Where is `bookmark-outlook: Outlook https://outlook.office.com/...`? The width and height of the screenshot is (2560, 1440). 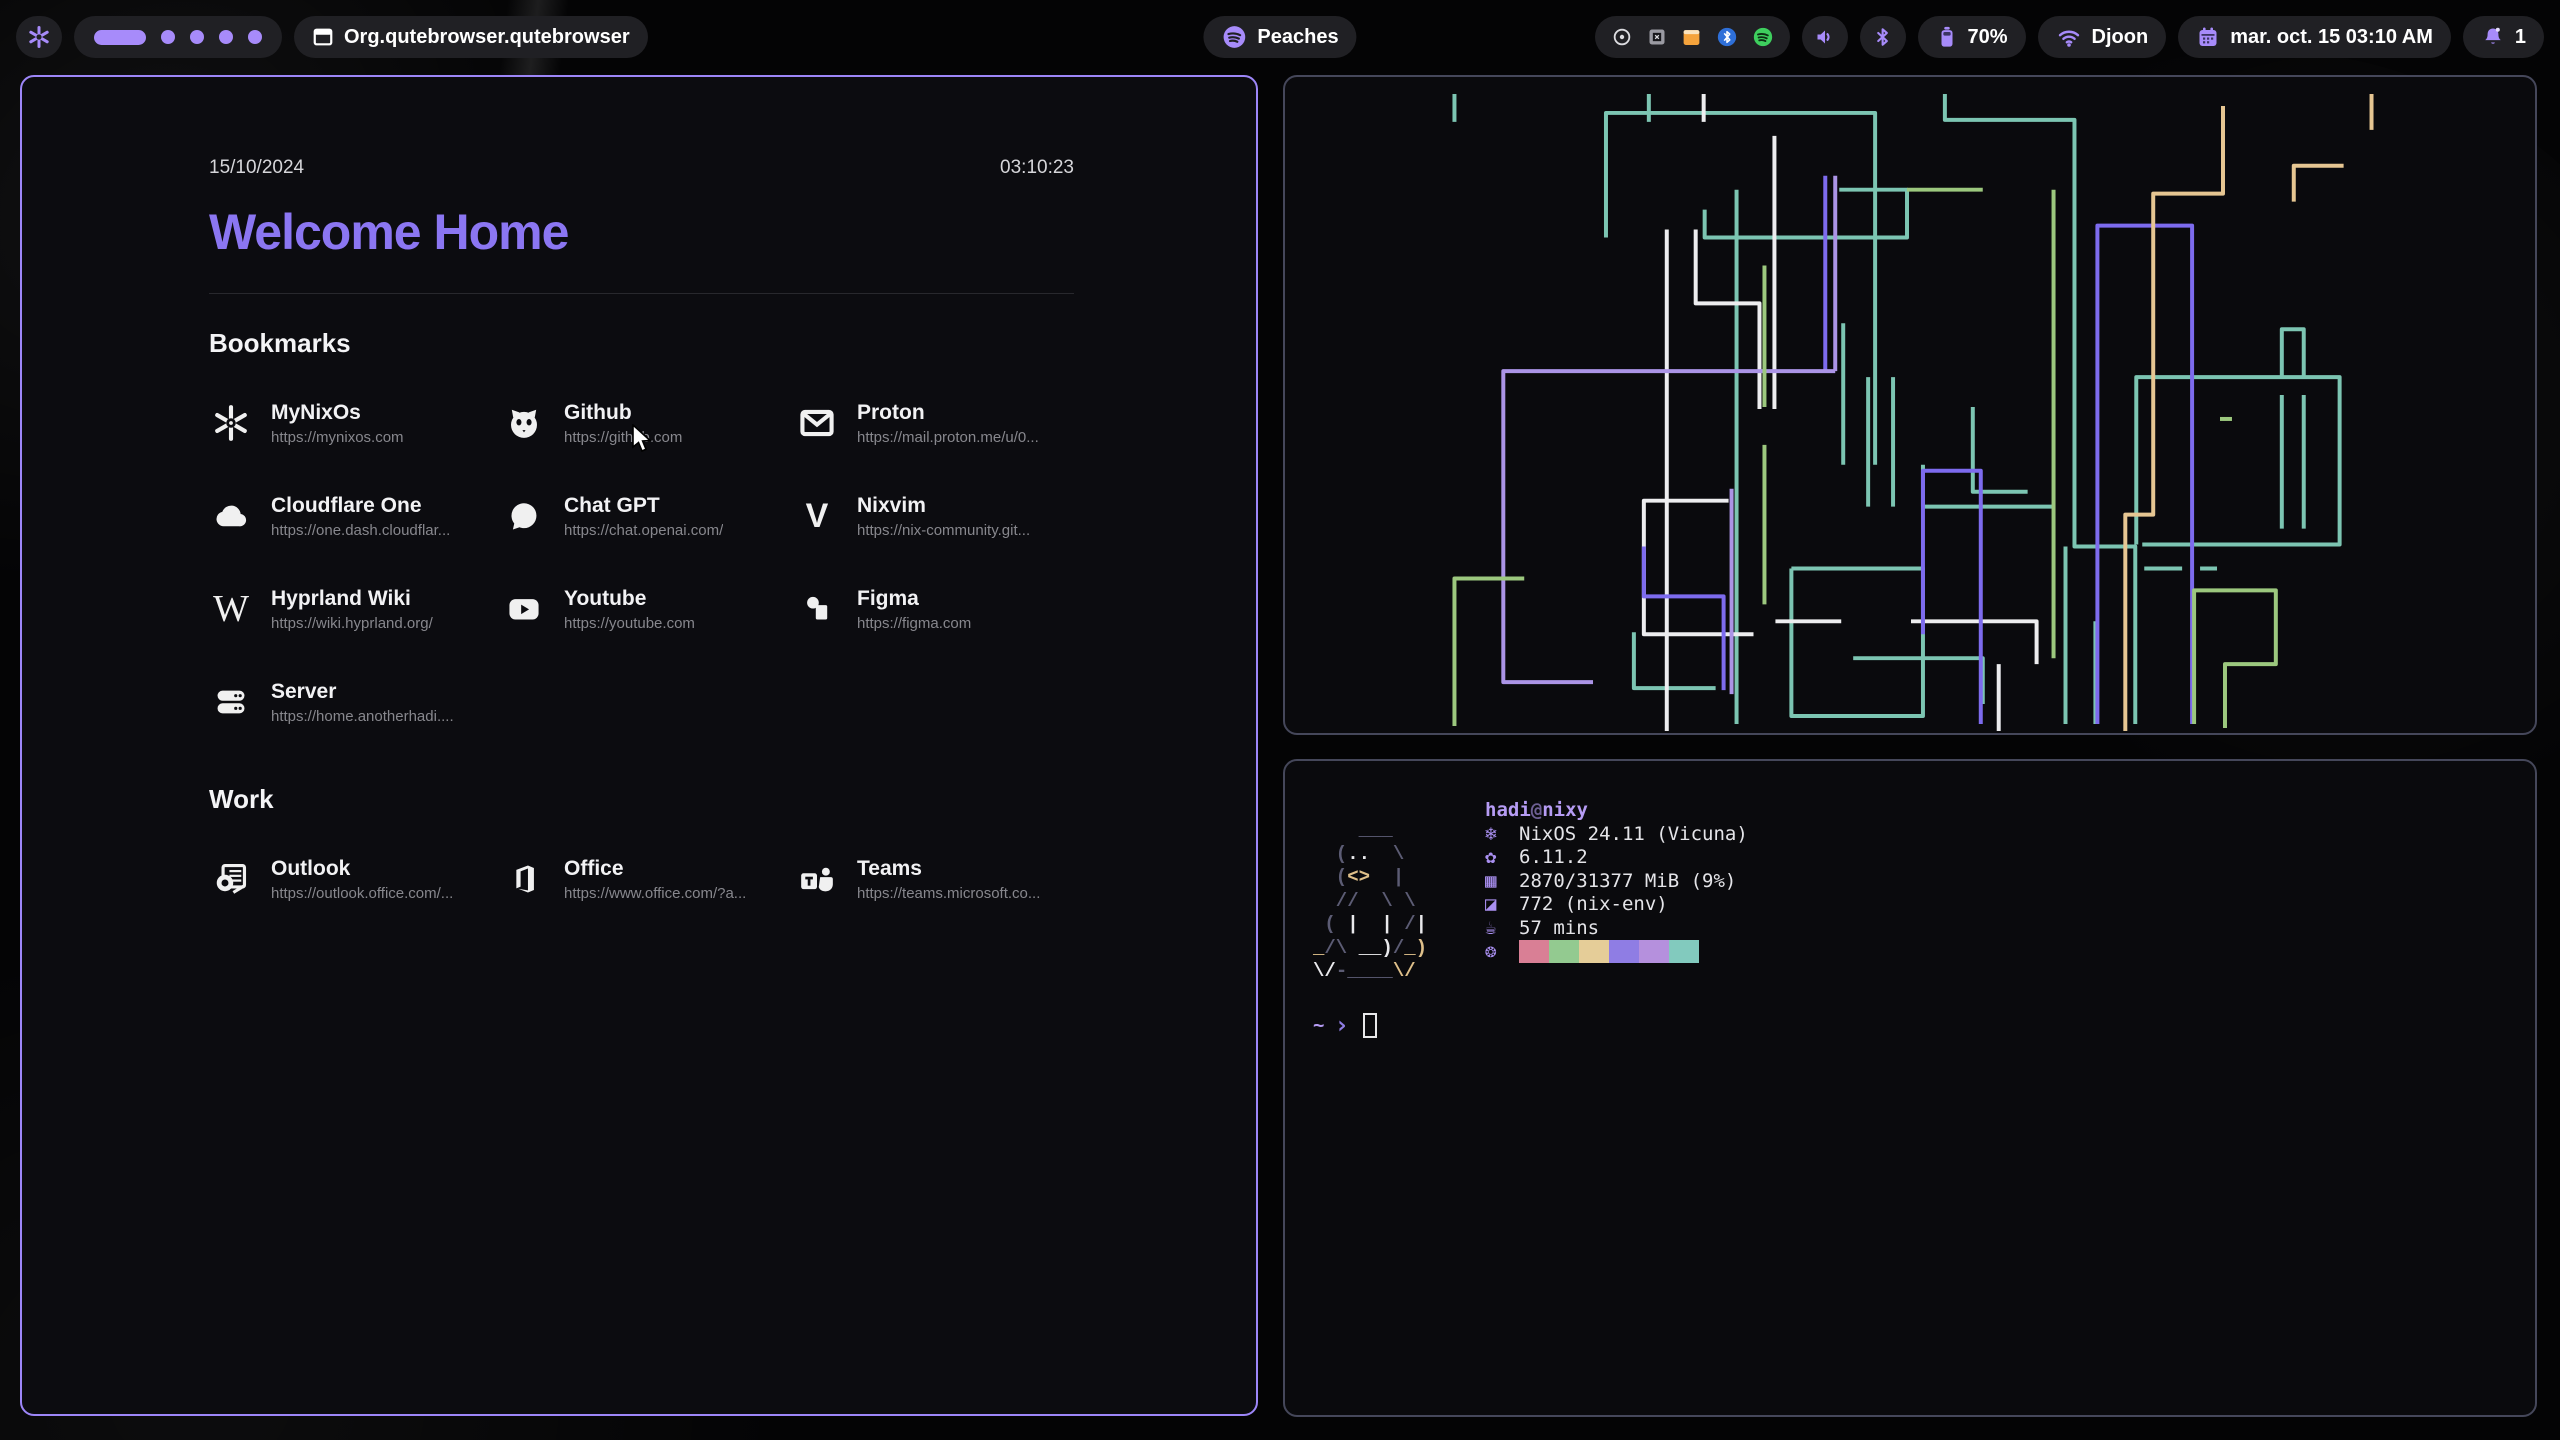 bookmark-outlook: Outlook https://outlook.office.com/... is located at coordinates (355, 879).